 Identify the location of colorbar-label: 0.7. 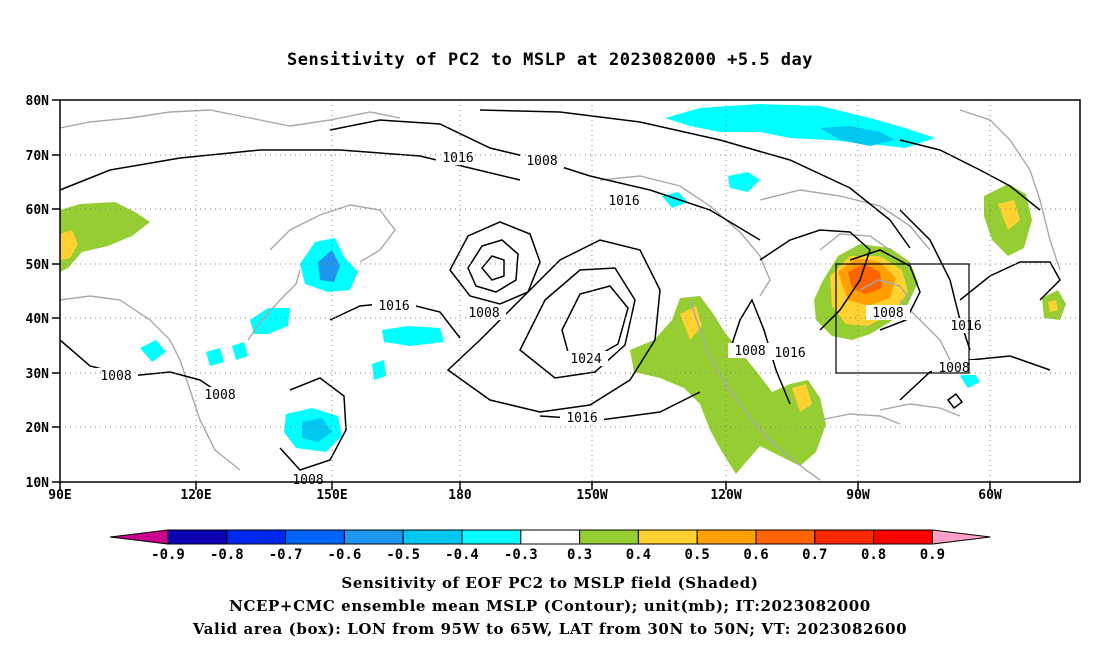
(814, 555).